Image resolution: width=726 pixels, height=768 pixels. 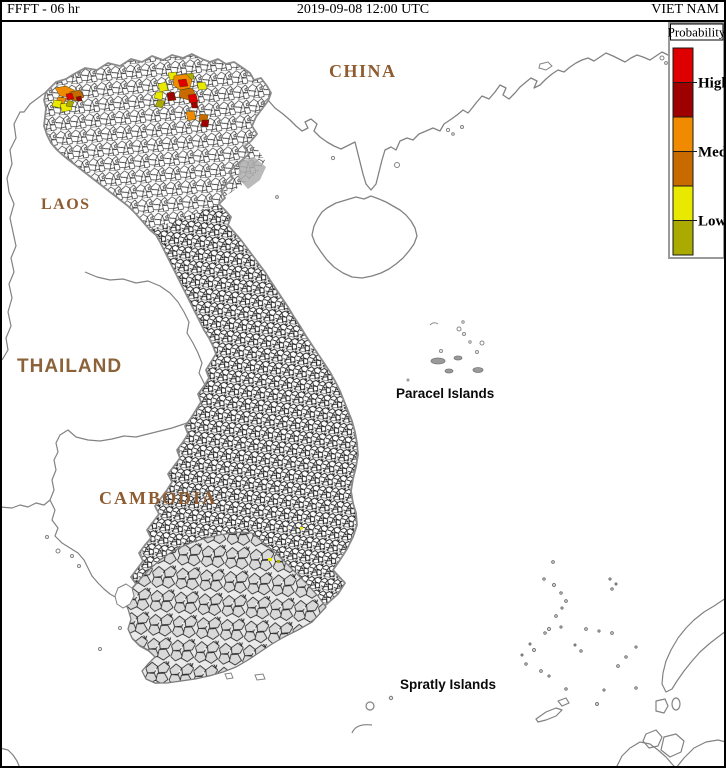 What do you see at coordinates (364, 237) in the screenshot?
I see `hainan-island` at bounding box center [364, 237].